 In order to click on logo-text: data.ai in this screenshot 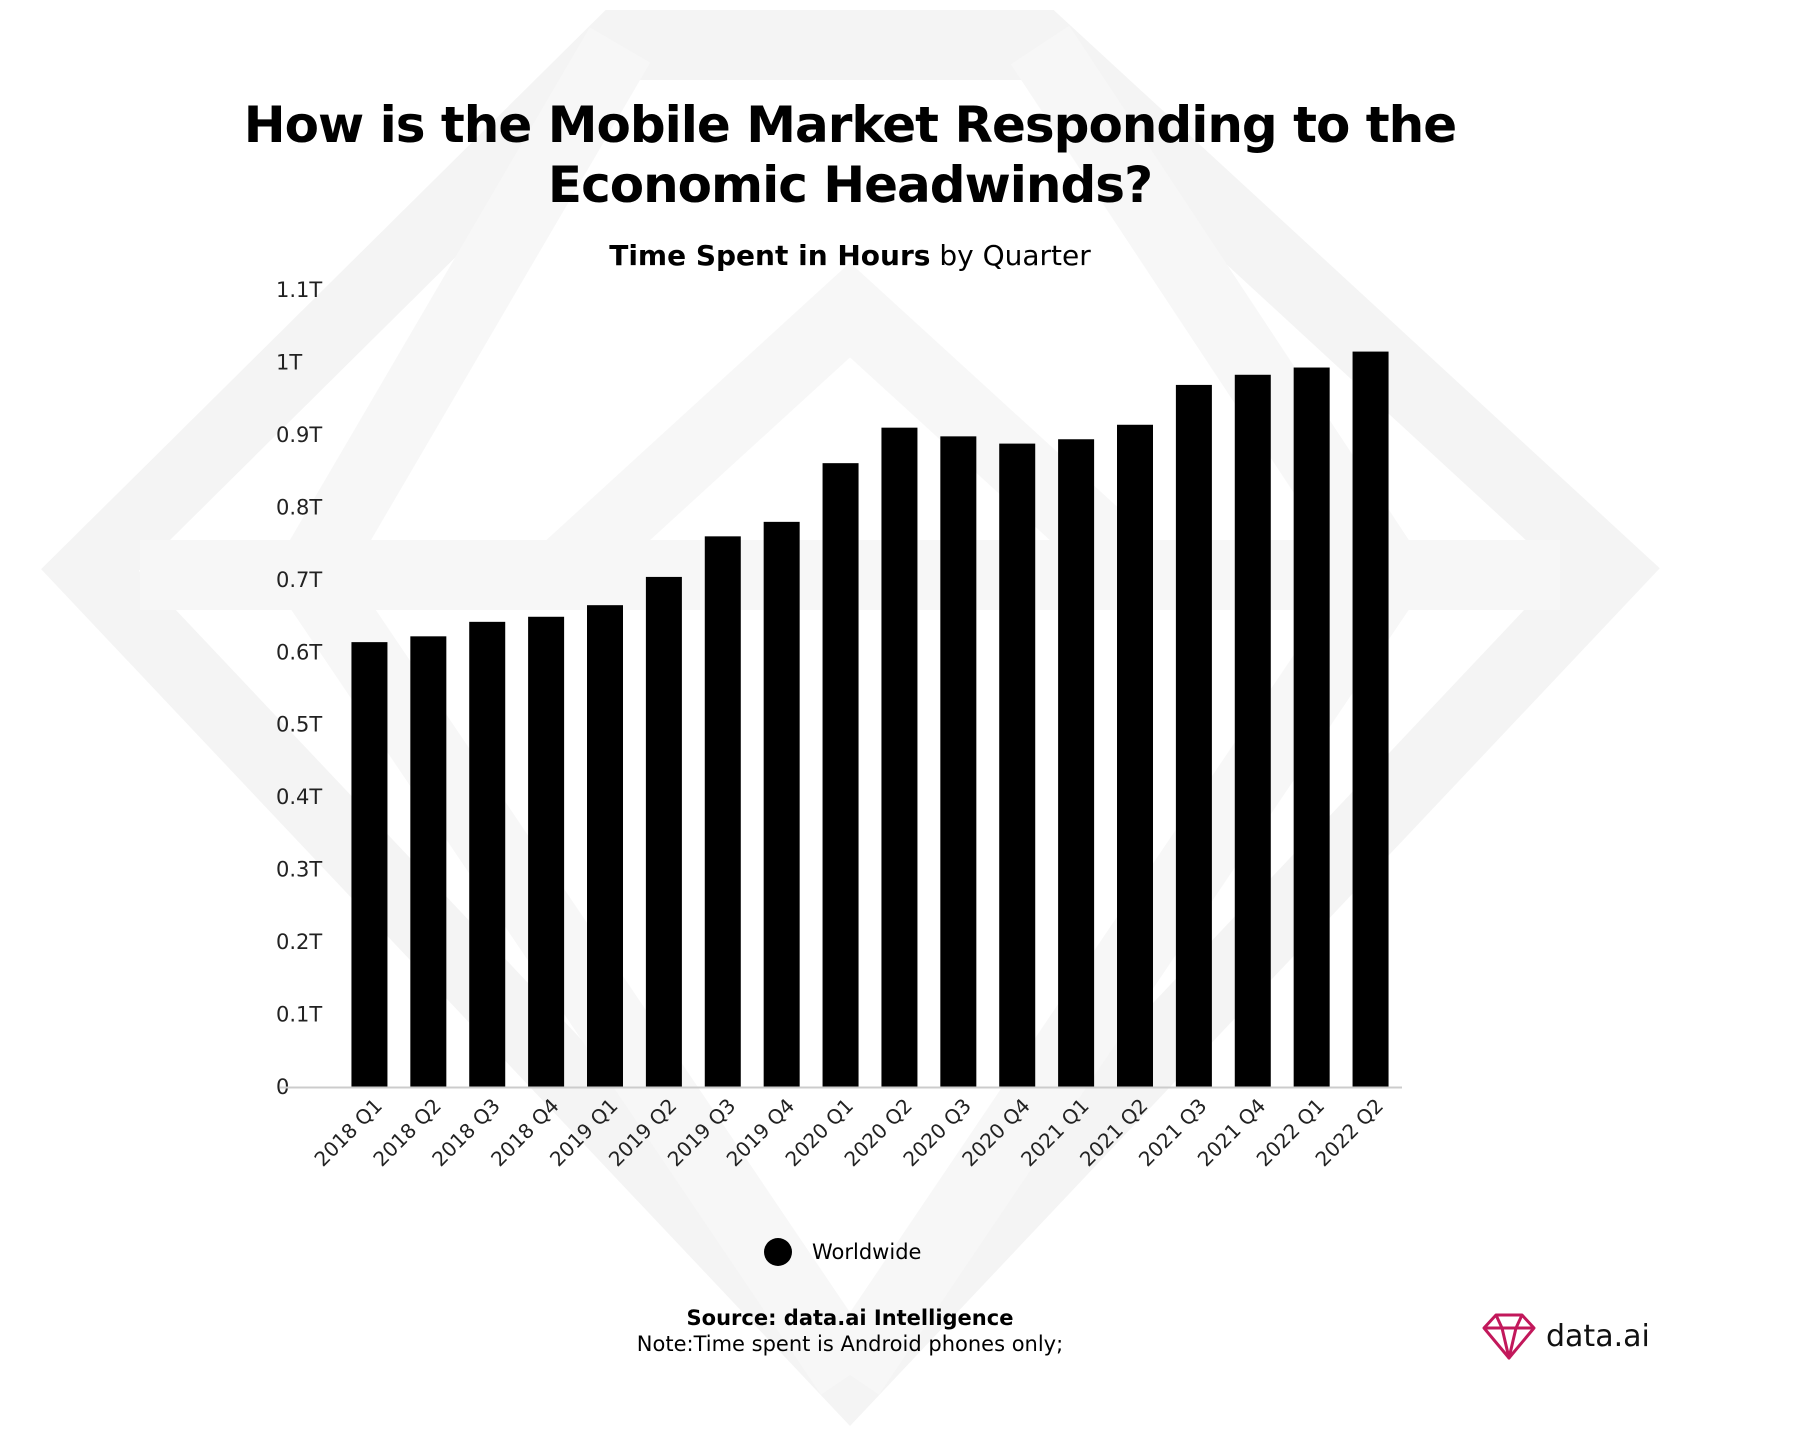, I will do `click(1598, 1336)`.